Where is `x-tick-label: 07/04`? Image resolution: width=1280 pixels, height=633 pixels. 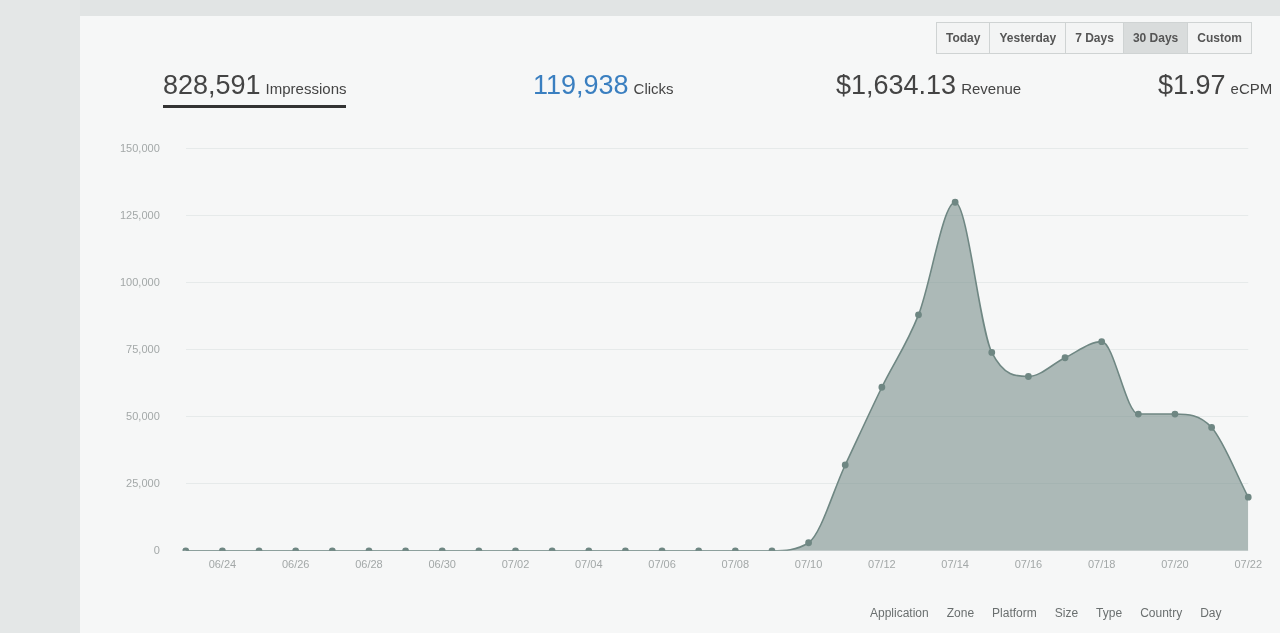 x-tick-label: 07/04 is located at coordinates (589, 564).